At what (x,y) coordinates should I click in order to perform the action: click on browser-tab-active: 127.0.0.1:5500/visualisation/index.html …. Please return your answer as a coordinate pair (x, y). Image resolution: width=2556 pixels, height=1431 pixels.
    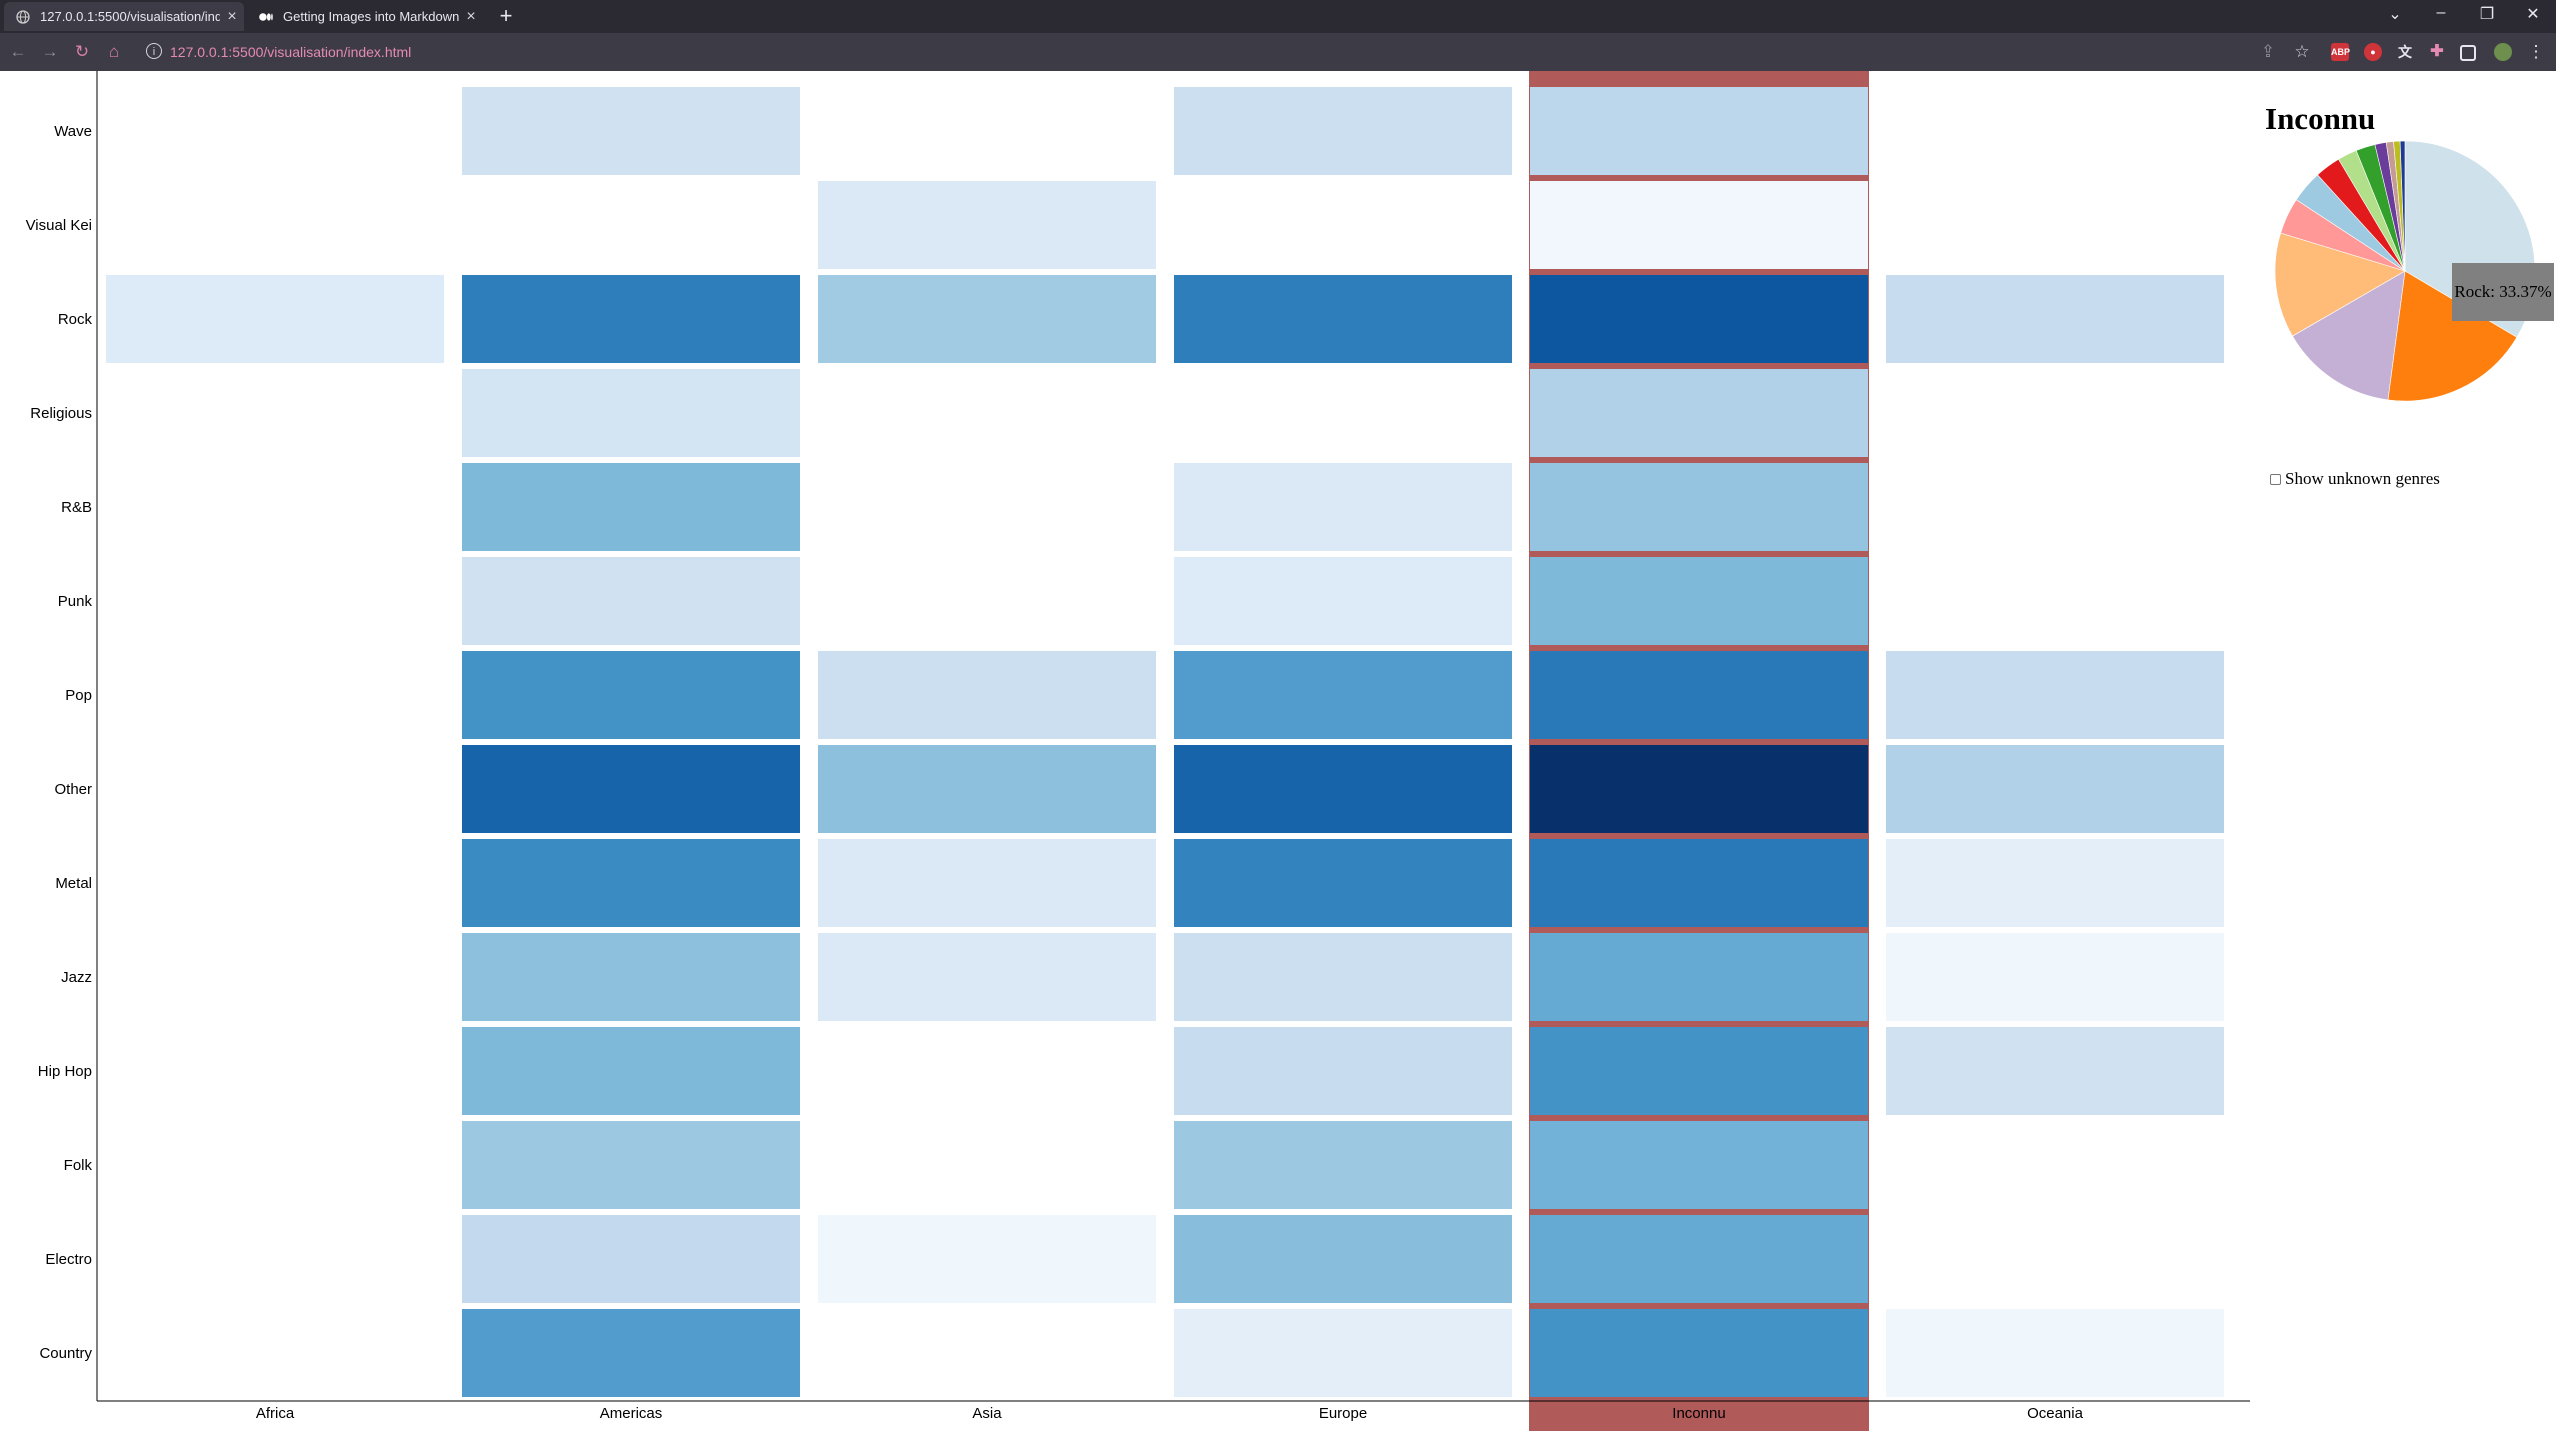
    Looking at the image, I should click on (124, 16).